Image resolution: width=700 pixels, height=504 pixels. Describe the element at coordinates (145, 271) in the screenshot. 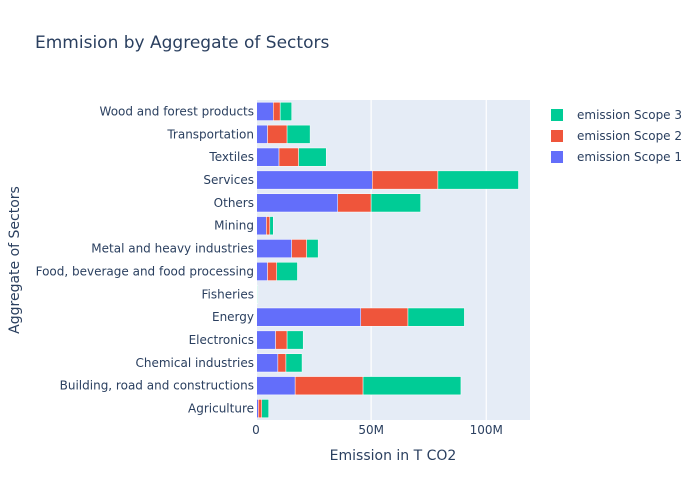

I see `y-tick-label: Food, beverage and food processing` at that location.